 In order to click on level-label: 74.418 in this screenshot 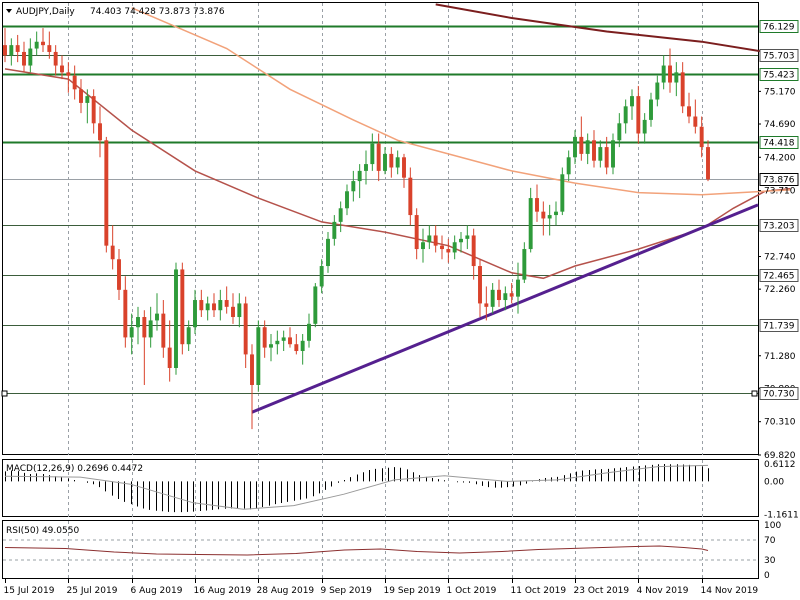, I will do `click(779, 144)`.